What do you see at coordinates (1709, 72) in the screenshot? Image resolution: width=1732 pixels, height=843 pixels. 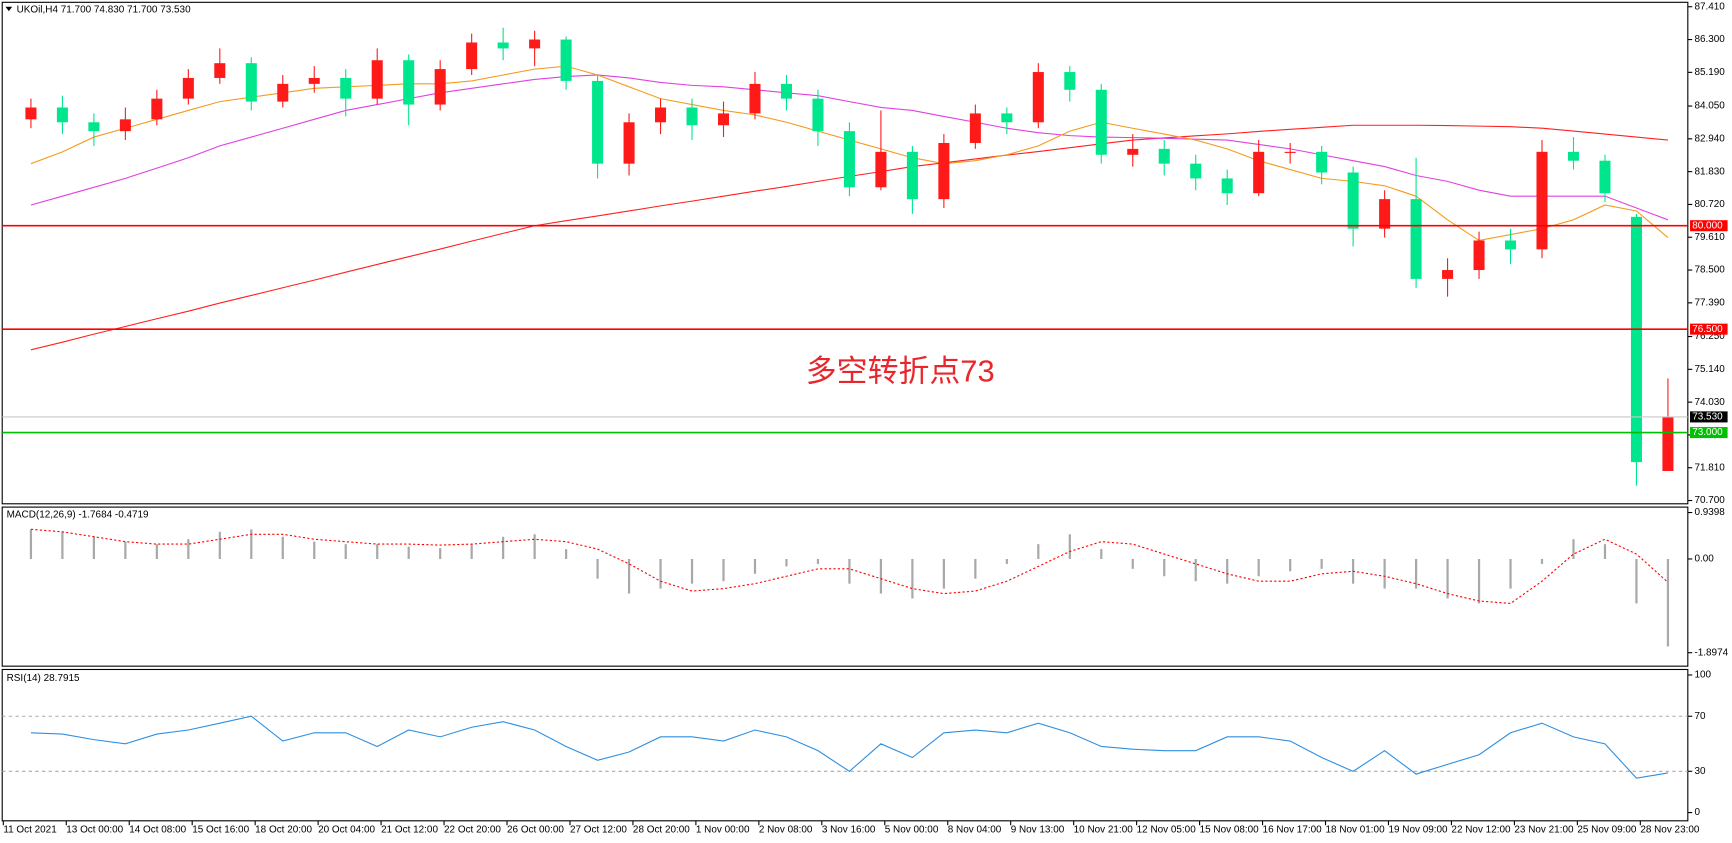 I see `y-tick-label: 85.190` at bounding box center [1709, 72].